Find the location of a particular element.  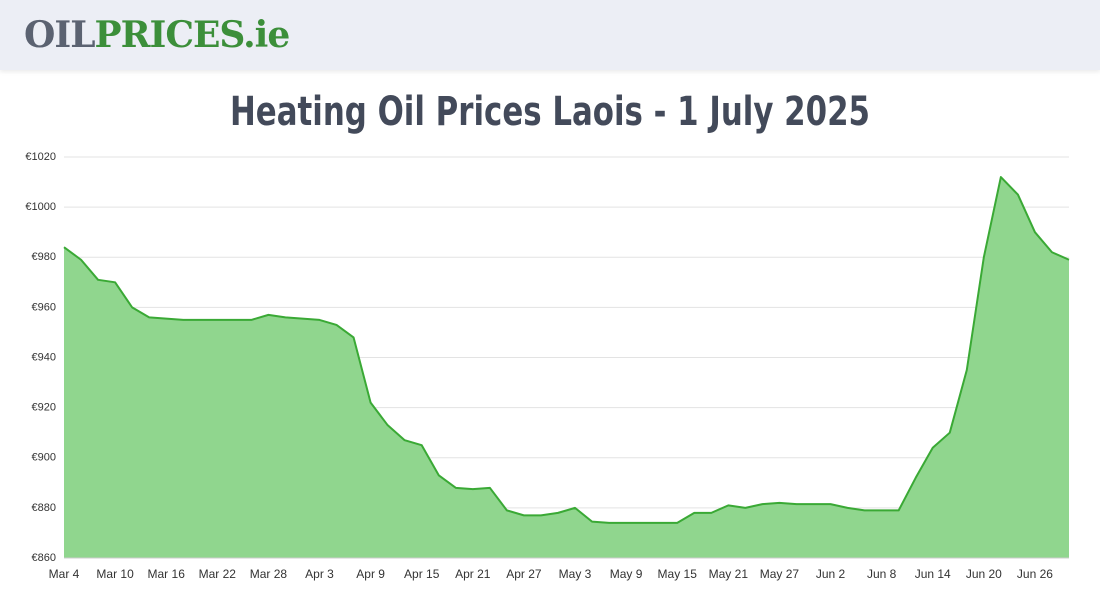

x-tick-label: Jun 14 is located at coordinates (933, 574).